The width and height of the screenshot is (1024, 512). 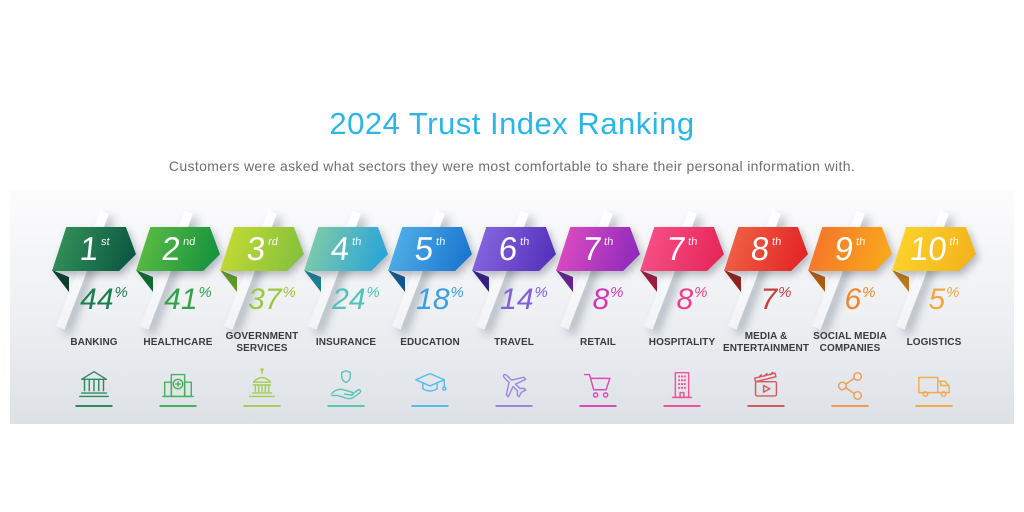 What do you see at coordinates (598, 342) in the screenshot?
I see `sector-label-line: RETAIL` at bounding box center [598, 342].